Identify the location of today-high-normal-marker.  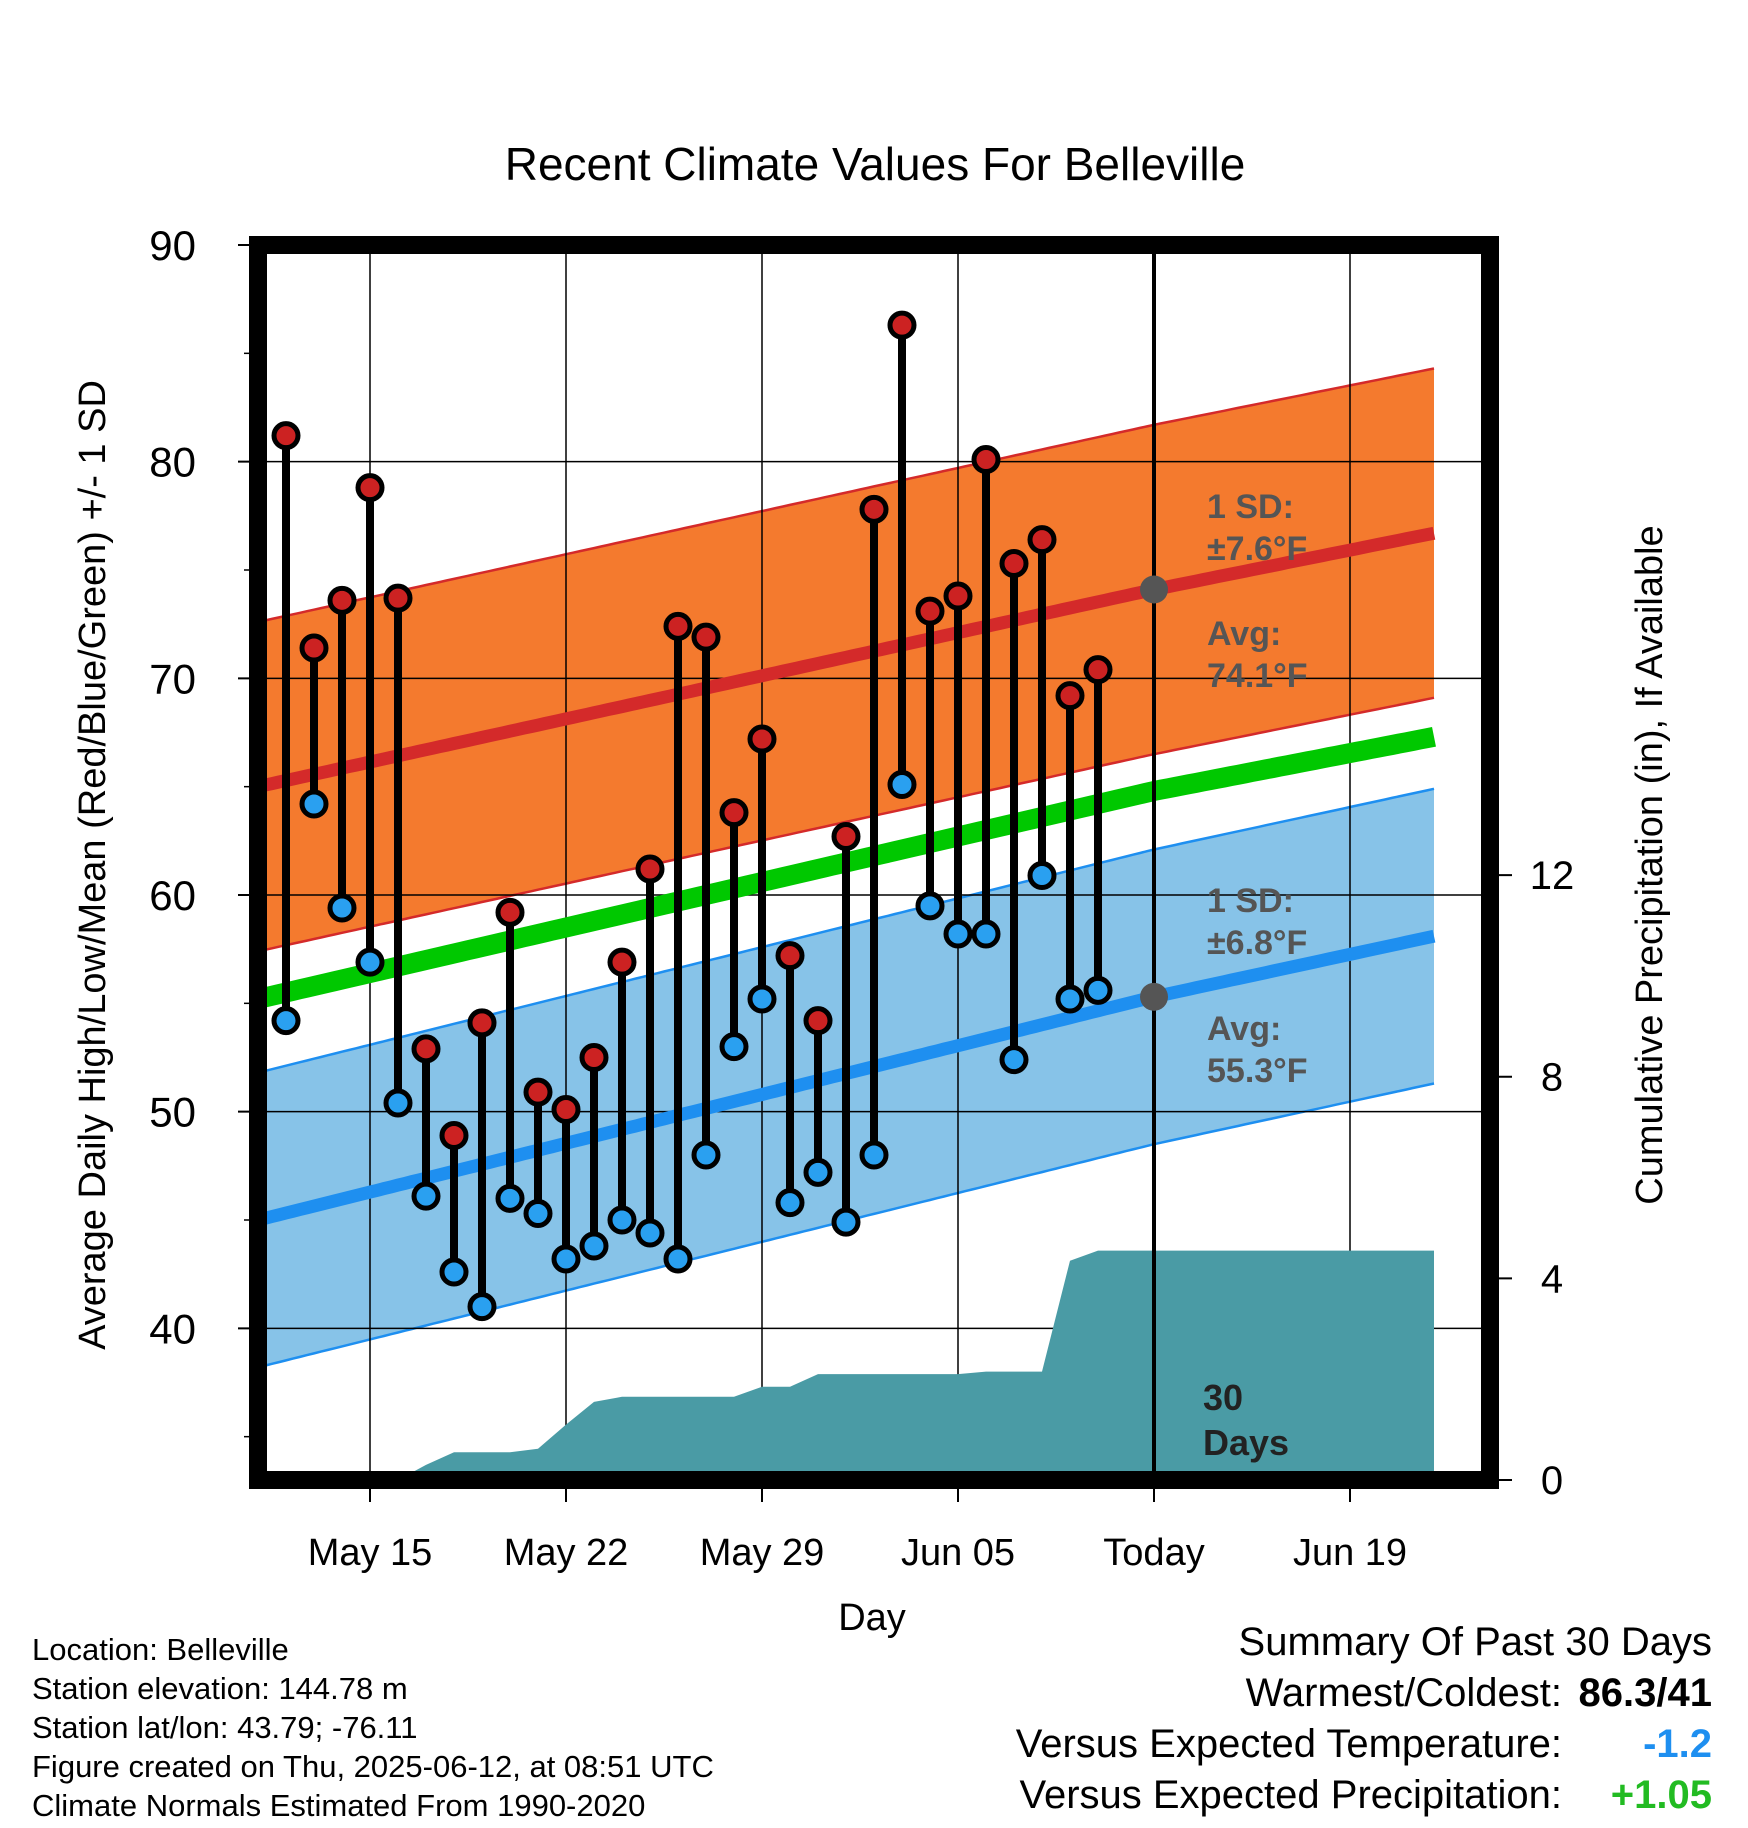
(1154, 589).